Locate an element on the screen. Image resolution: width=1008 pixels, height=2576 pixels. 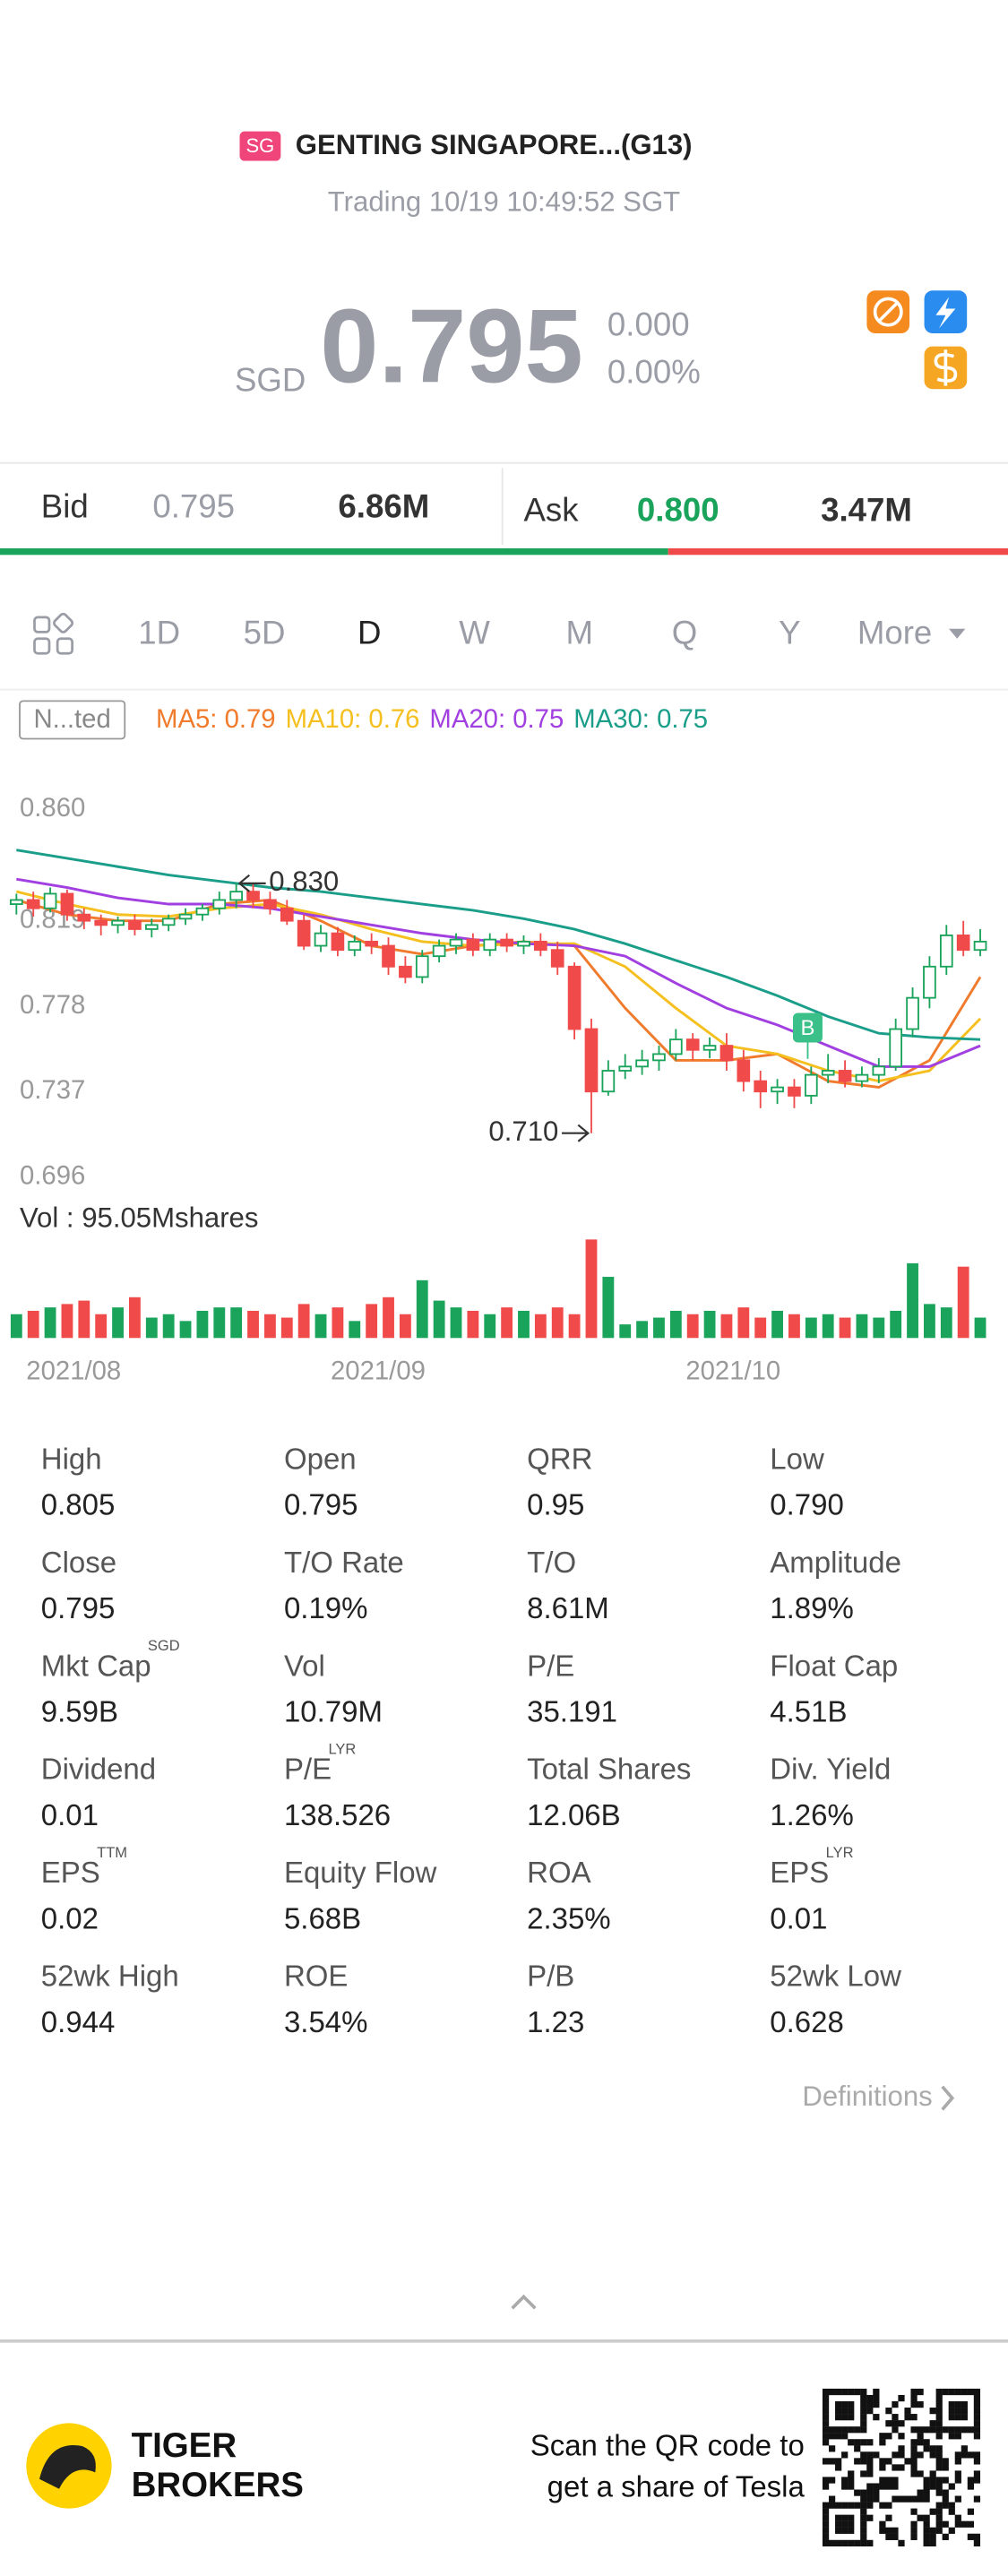
timeframe-tab: M is located at coordinates (580, 633).